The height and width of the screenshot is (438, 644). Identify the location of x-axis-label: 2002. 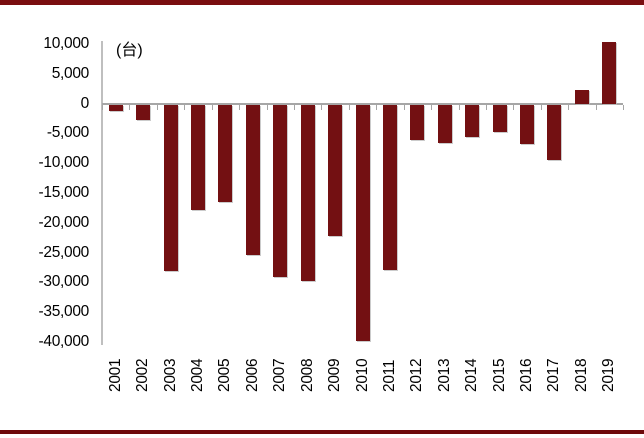
(143, 375).